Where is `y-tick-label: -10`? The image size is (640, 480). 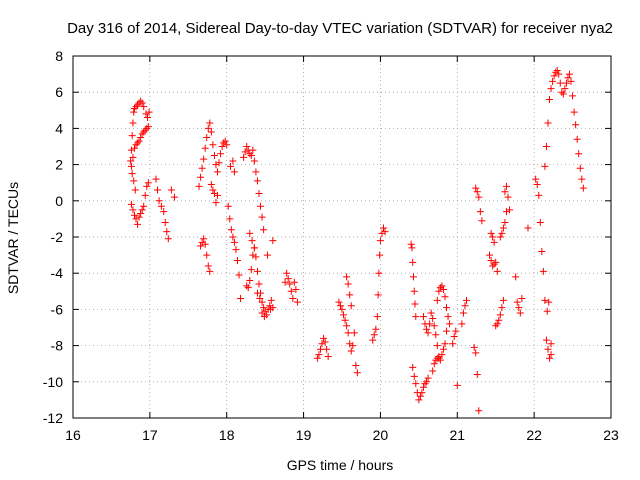 y-tick-label: -10 is located at coordinates (53, 382).